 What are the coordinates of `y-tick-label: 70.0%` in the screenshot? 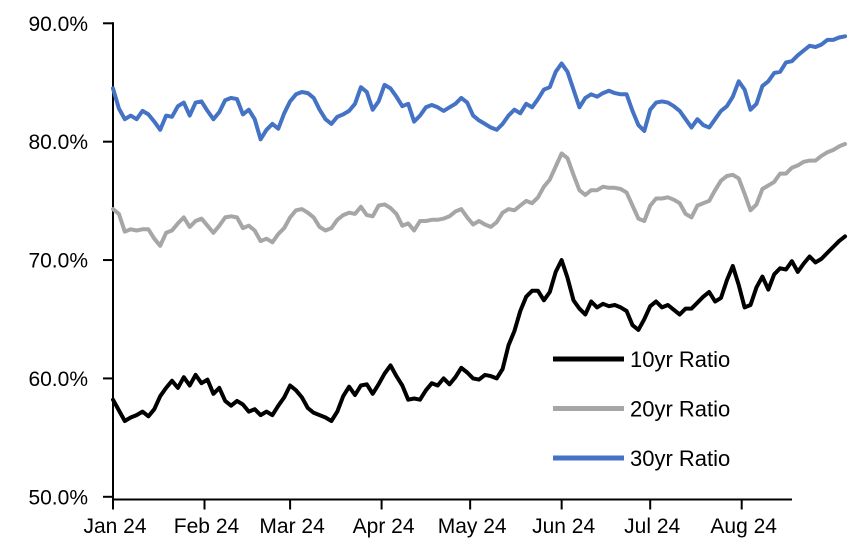 It's located at (58, 261).